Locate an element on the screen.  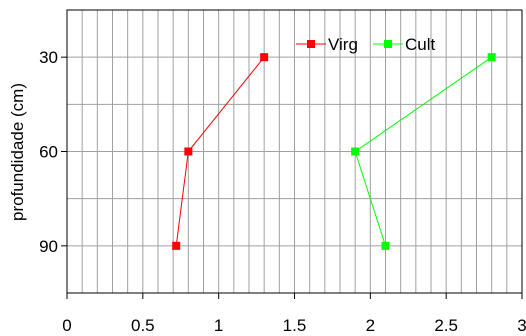
x-axis: 0 0.5 1 1.5 2 2.5 3 is located at coordinates (294, 314).